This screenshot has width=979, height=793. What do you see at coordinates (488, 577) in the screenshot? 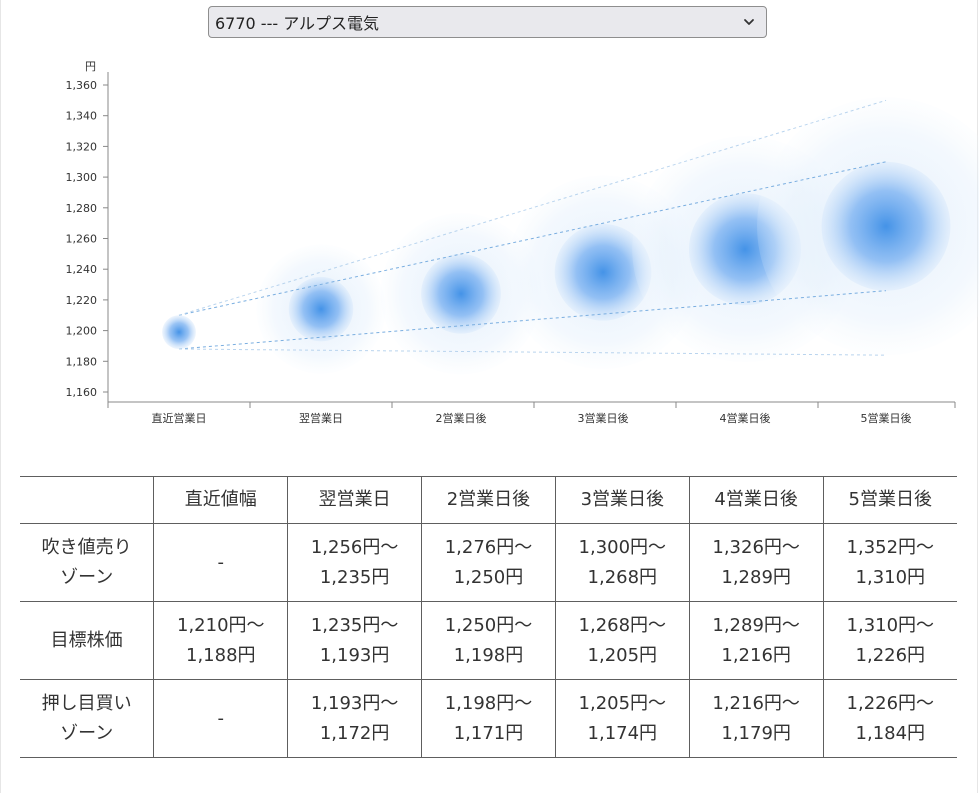
I see `cell-line: 1,250円` at bounding box center [488, 577].